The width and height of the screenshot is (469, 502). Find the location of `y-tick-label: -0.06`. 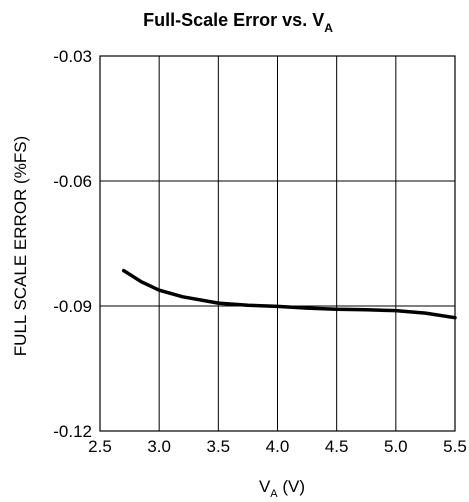

y-tick-label: -0.06 is located at coordinates (72, 181).